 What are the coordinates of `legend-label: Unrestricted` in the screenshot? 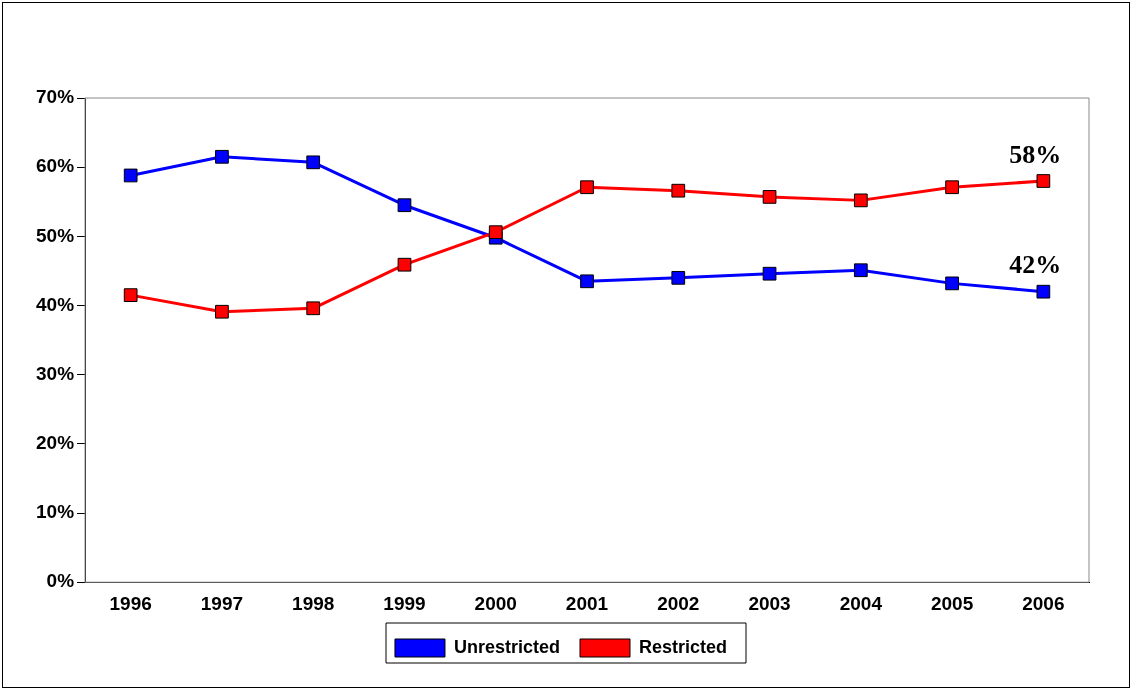 It's located at (506, 646).